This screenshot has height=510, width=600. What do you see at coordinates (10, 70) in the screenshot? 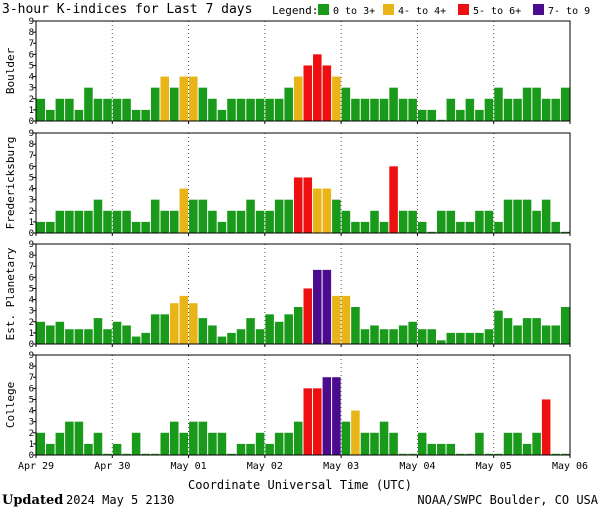
I see `panel-label: Boulder` at bounding box center [10, 70].